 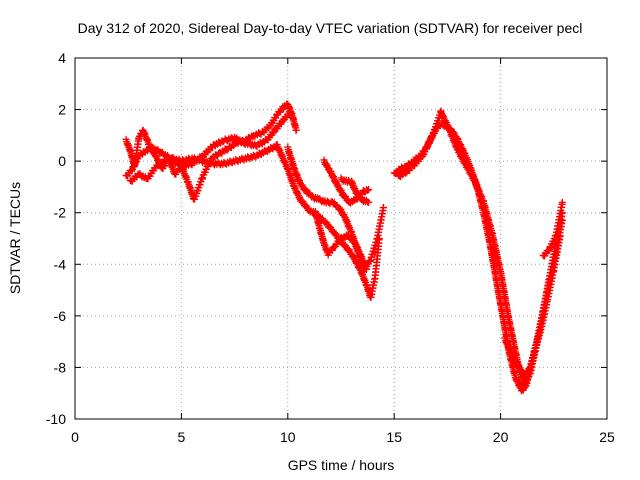 I want to click on y-tick-label: -4, so click(x=60, y=264).